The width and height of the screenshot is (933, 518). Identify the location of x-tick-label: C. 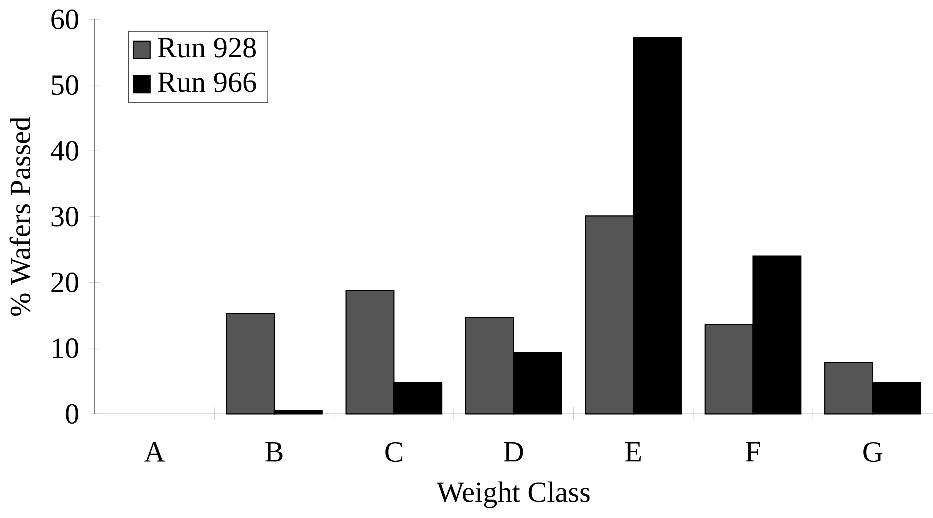
(394, 452).